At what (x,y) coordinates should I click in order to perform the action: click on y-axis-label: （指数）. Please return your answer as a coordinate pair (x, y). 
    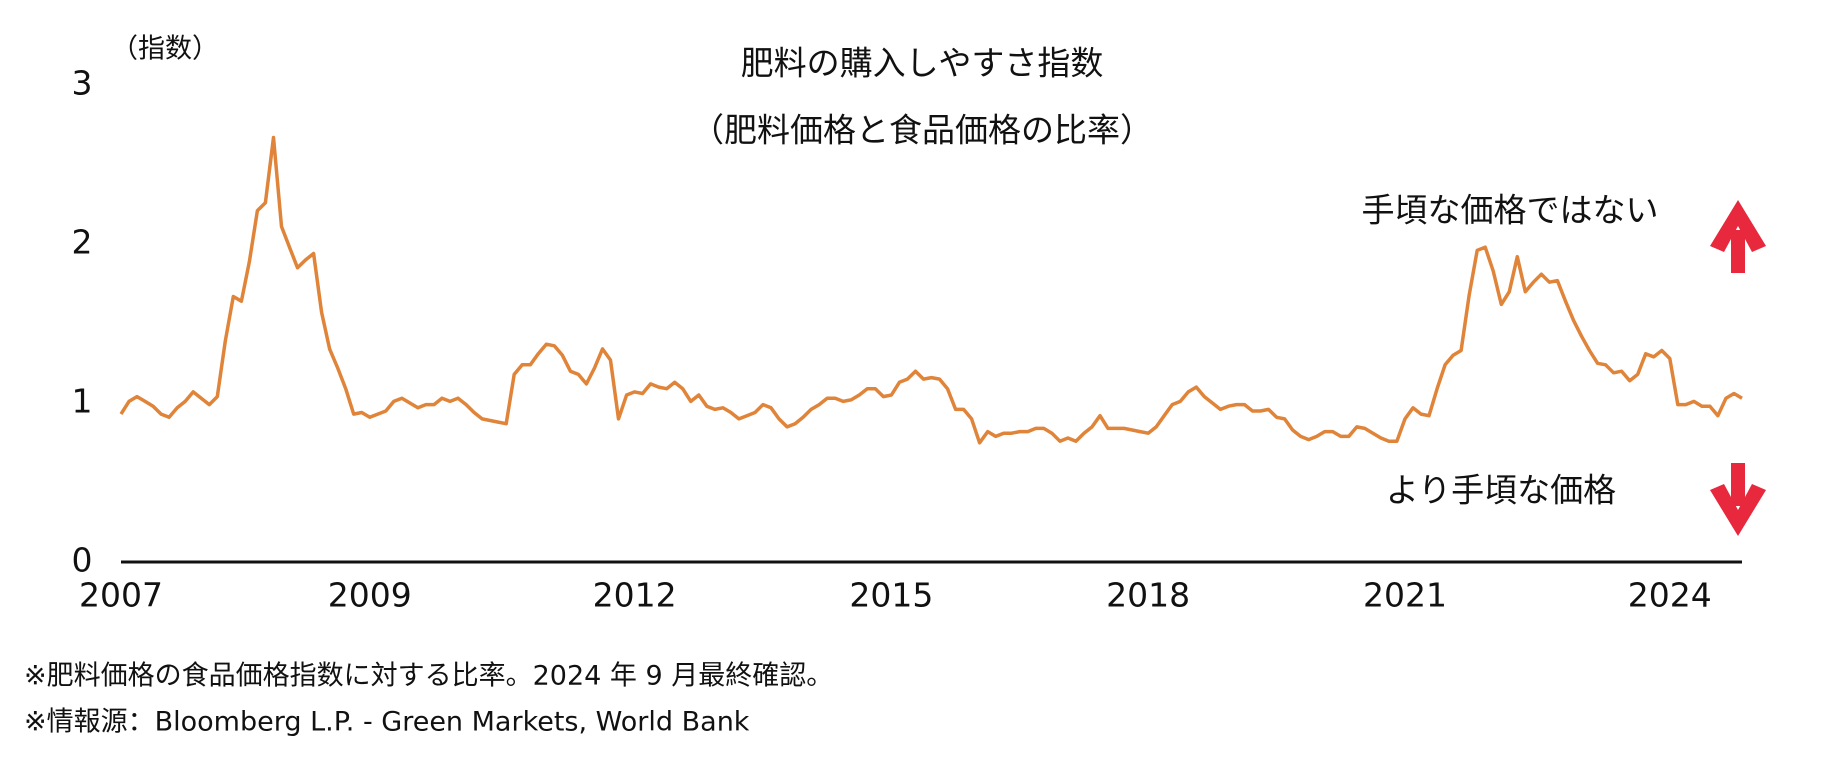
    Looking at the image, I should click on (165, 49).